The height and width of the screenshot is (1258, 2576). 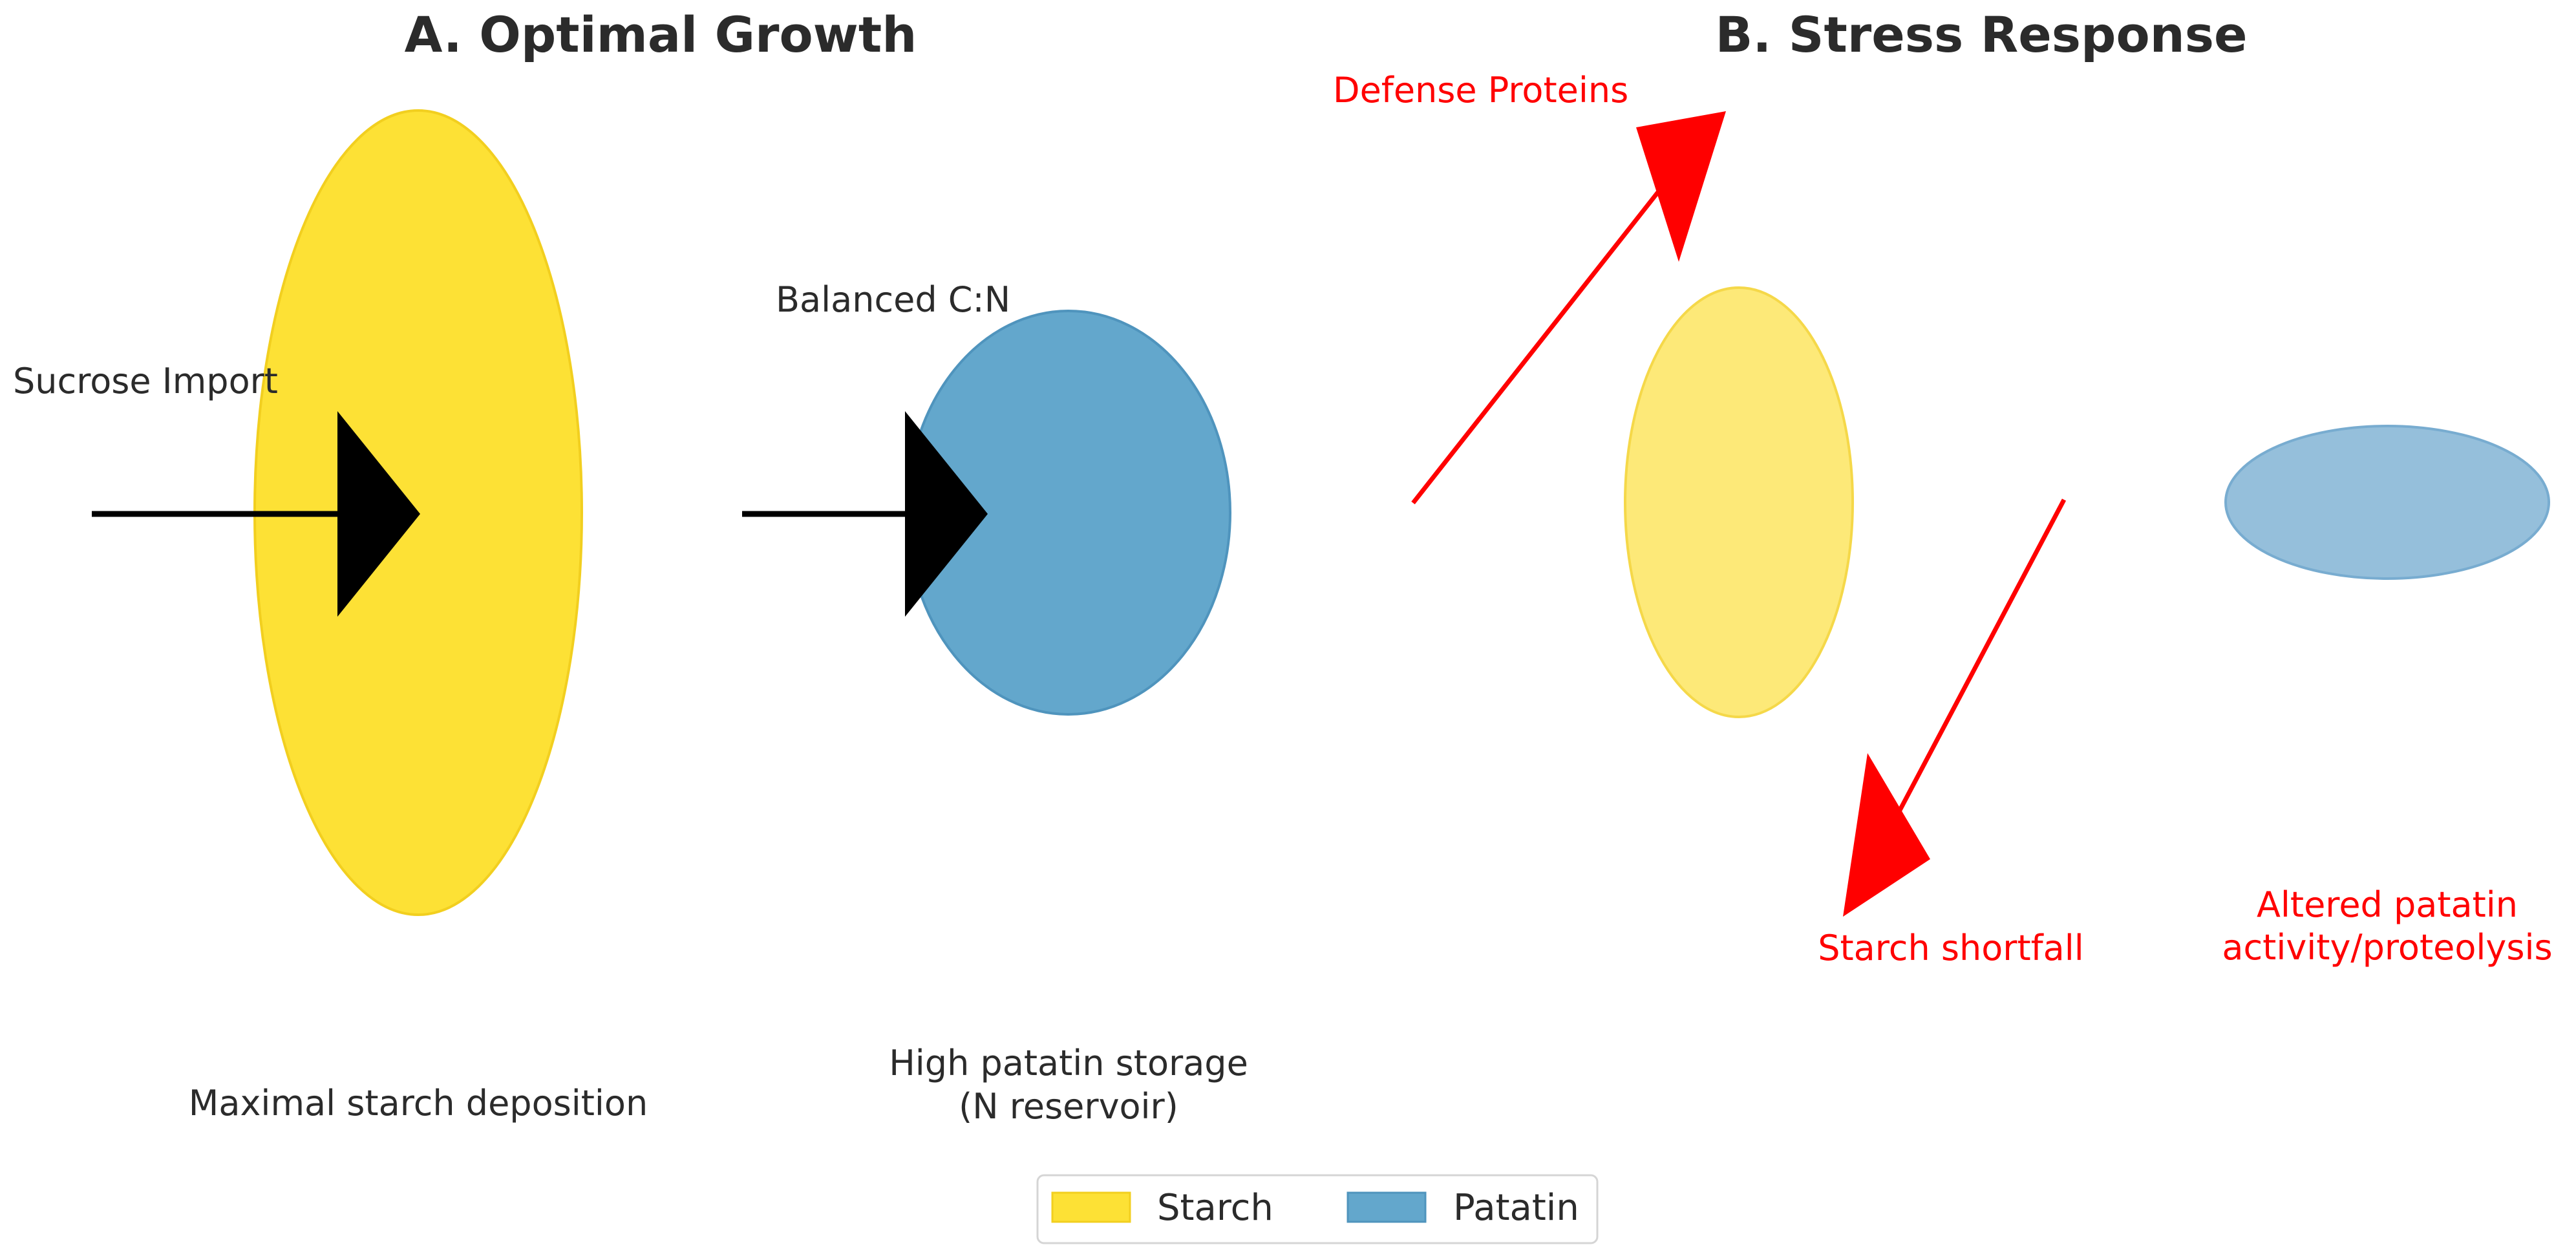 What do you see at coordinates (1955, 707) in the screenshot?
I see `starch-shortfall-arrow` at bounding box center [1955, 707].